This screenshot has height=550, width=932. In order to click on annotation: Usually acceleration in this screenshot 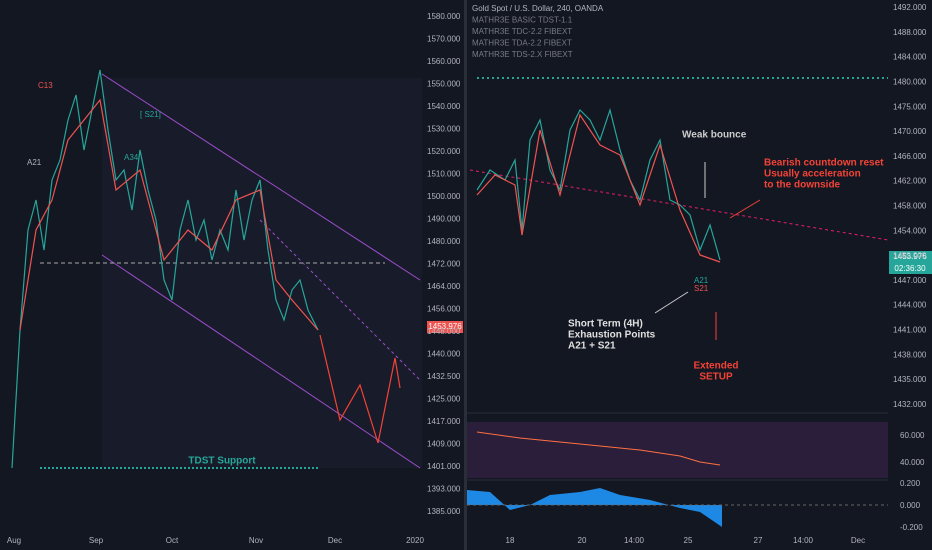, I will do `click(812, 174)`.